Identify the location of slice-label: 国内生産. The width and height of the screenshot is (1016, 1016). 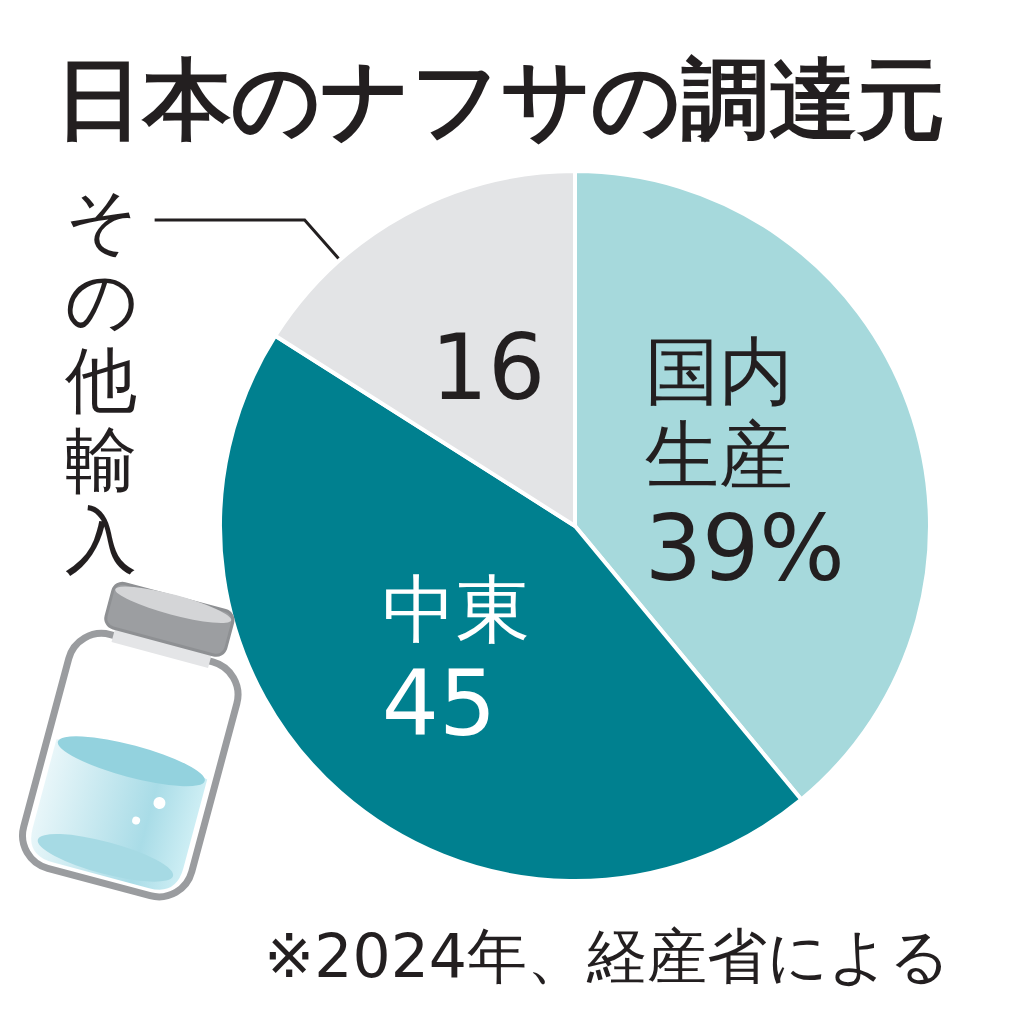
(718, 412).